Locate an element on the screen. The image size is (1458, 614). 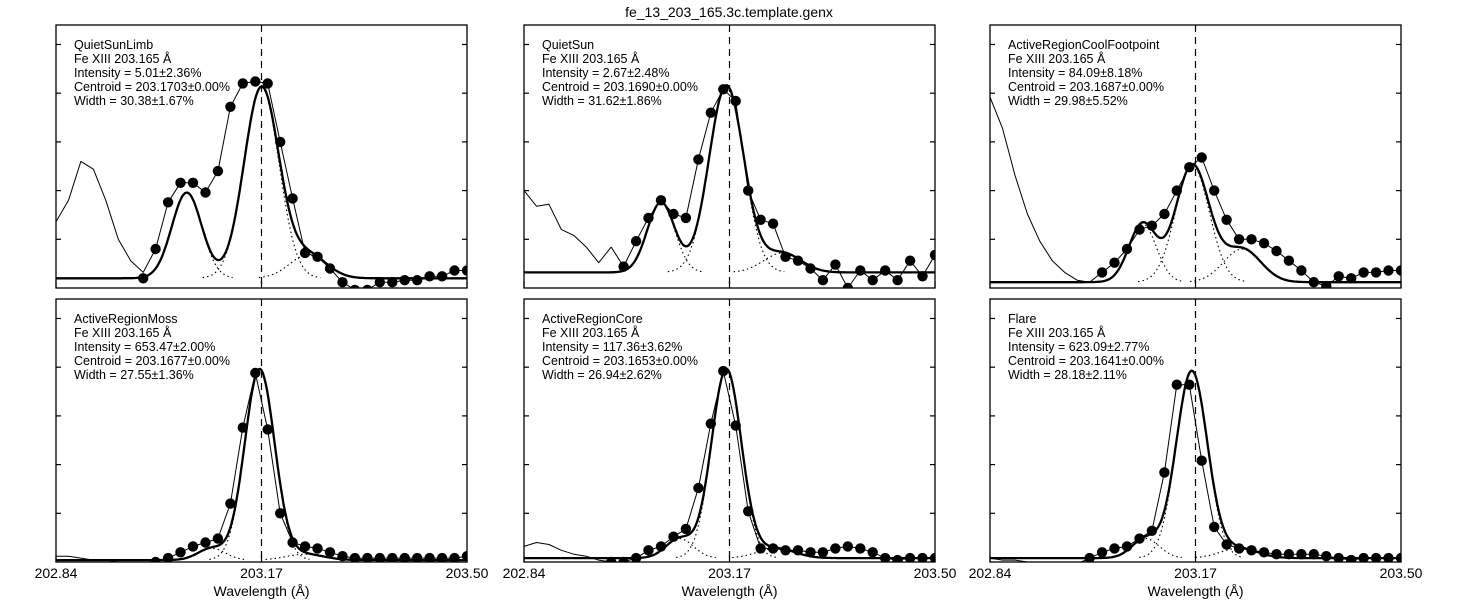
panel-annotation-line: Intensity = 623.09±2.77% is located at coordinates (1078, 347).